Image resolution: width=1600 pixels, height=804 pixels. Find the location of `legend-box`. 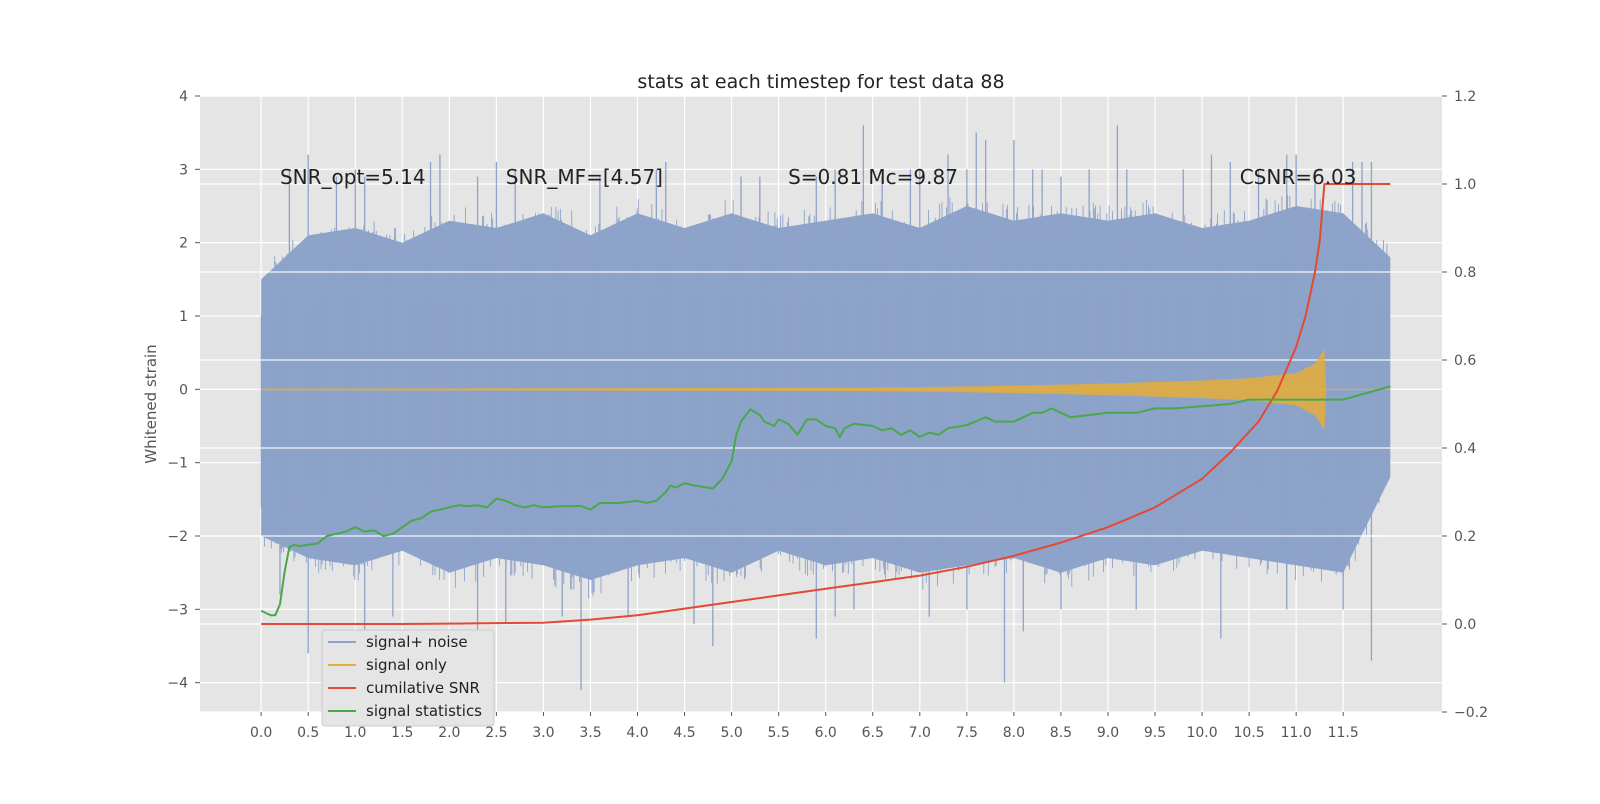

legend-box is located at coordinates (408, 678).